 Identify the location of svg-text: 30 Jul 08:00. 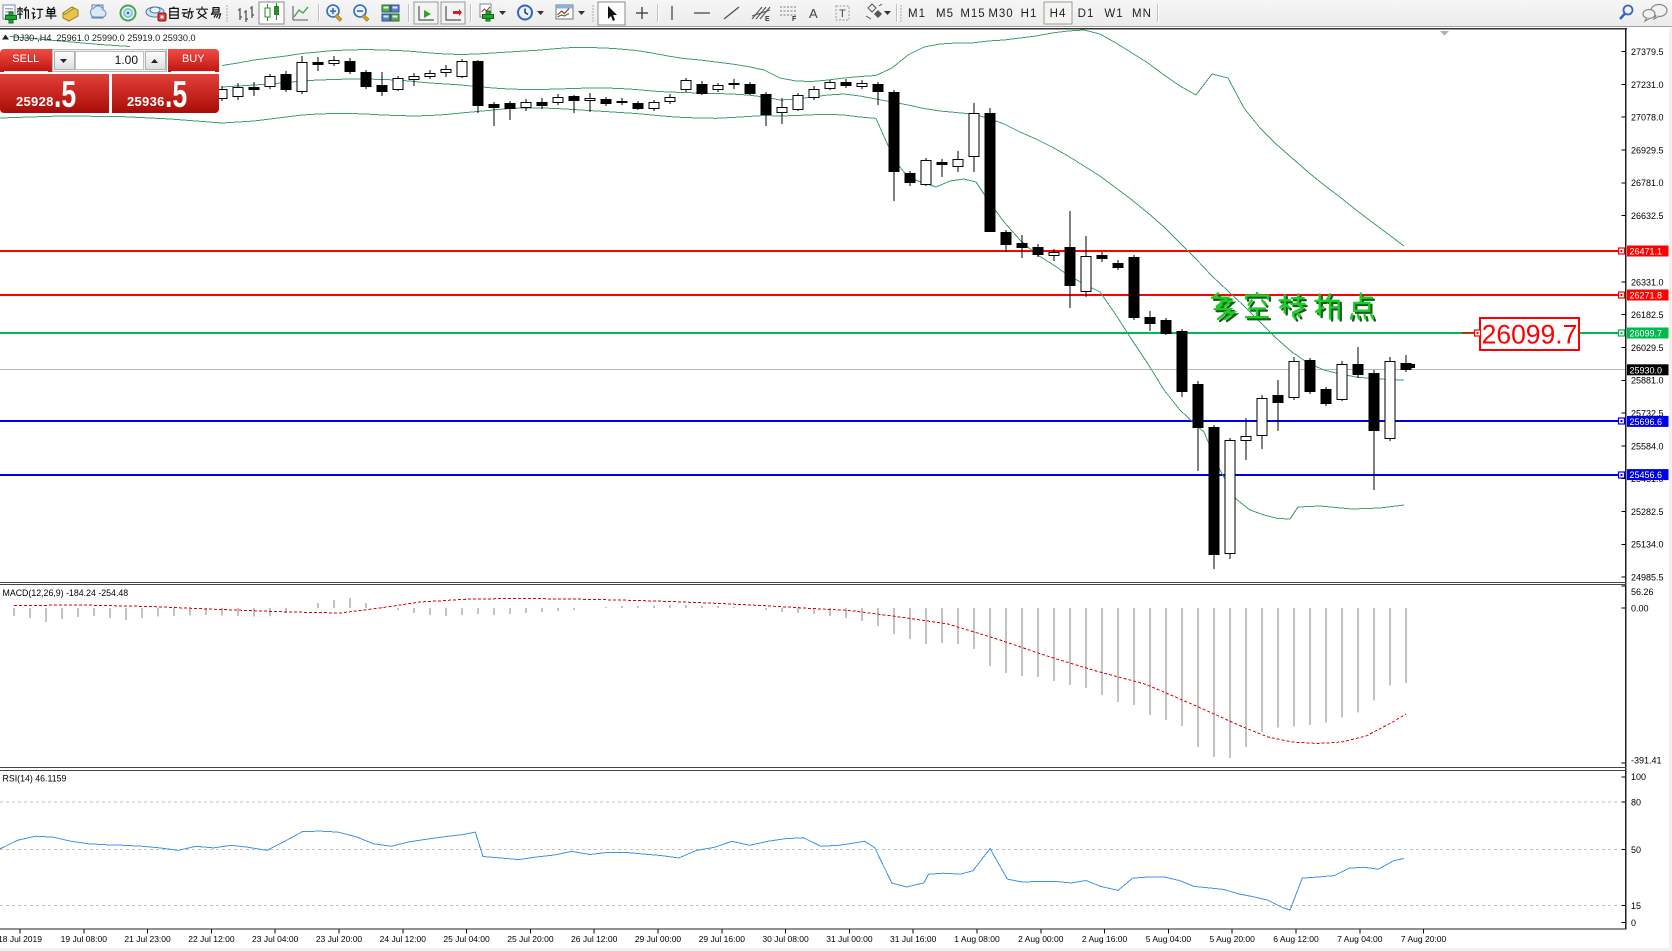
(785, 939).